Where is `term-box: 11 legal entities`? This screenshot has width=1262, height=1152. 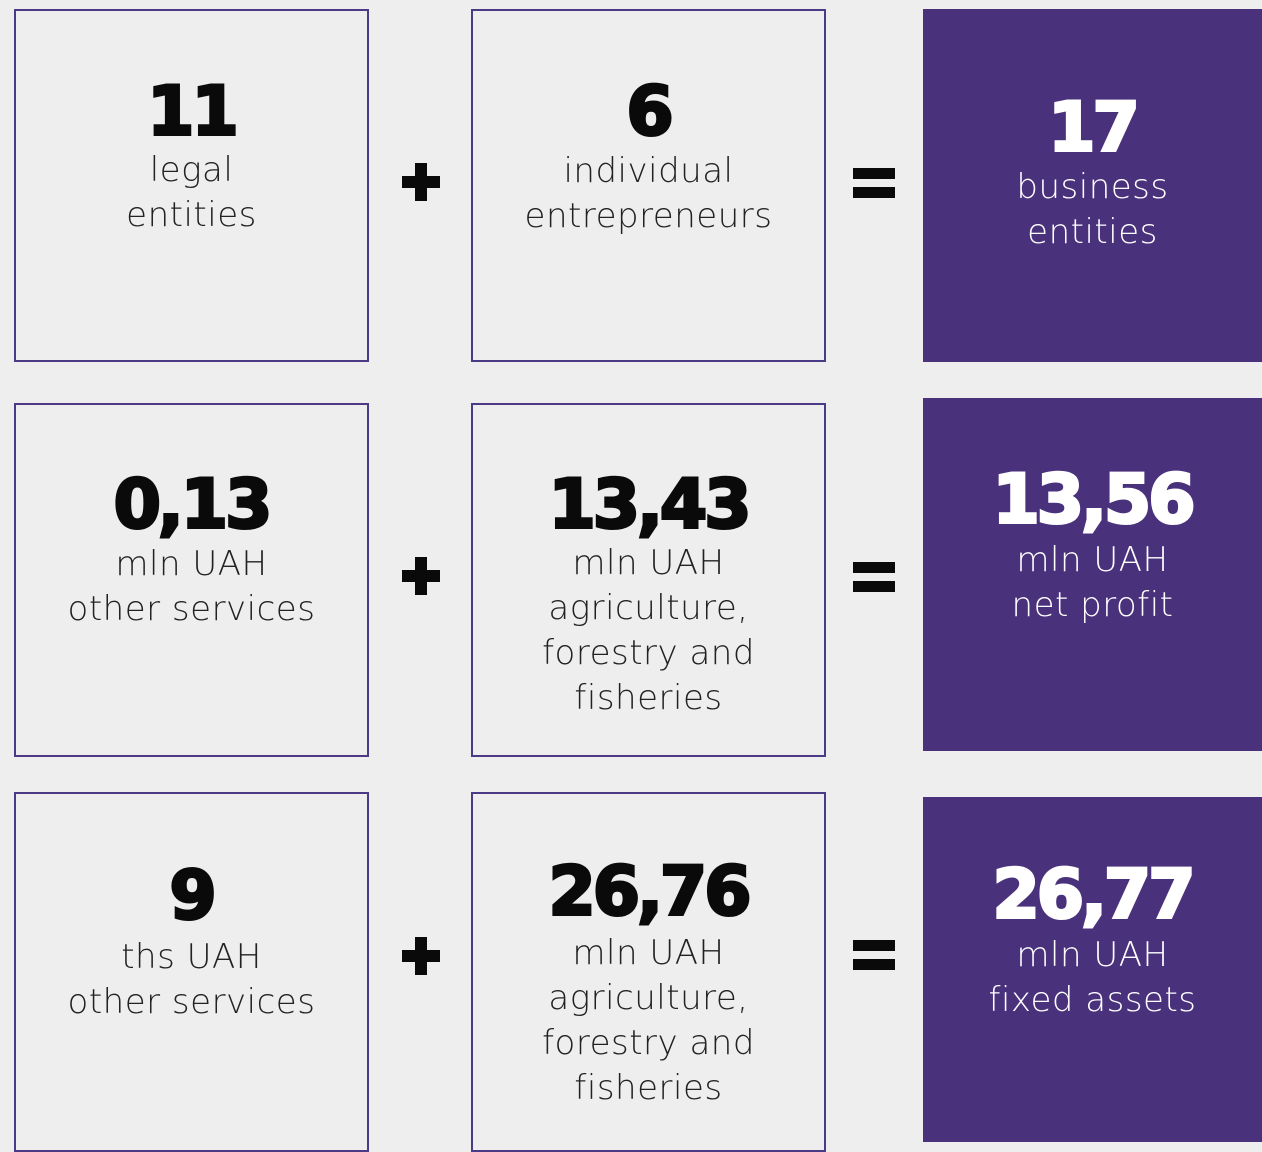
term-box: 11 legal entities is located at coordinates (191, 185).